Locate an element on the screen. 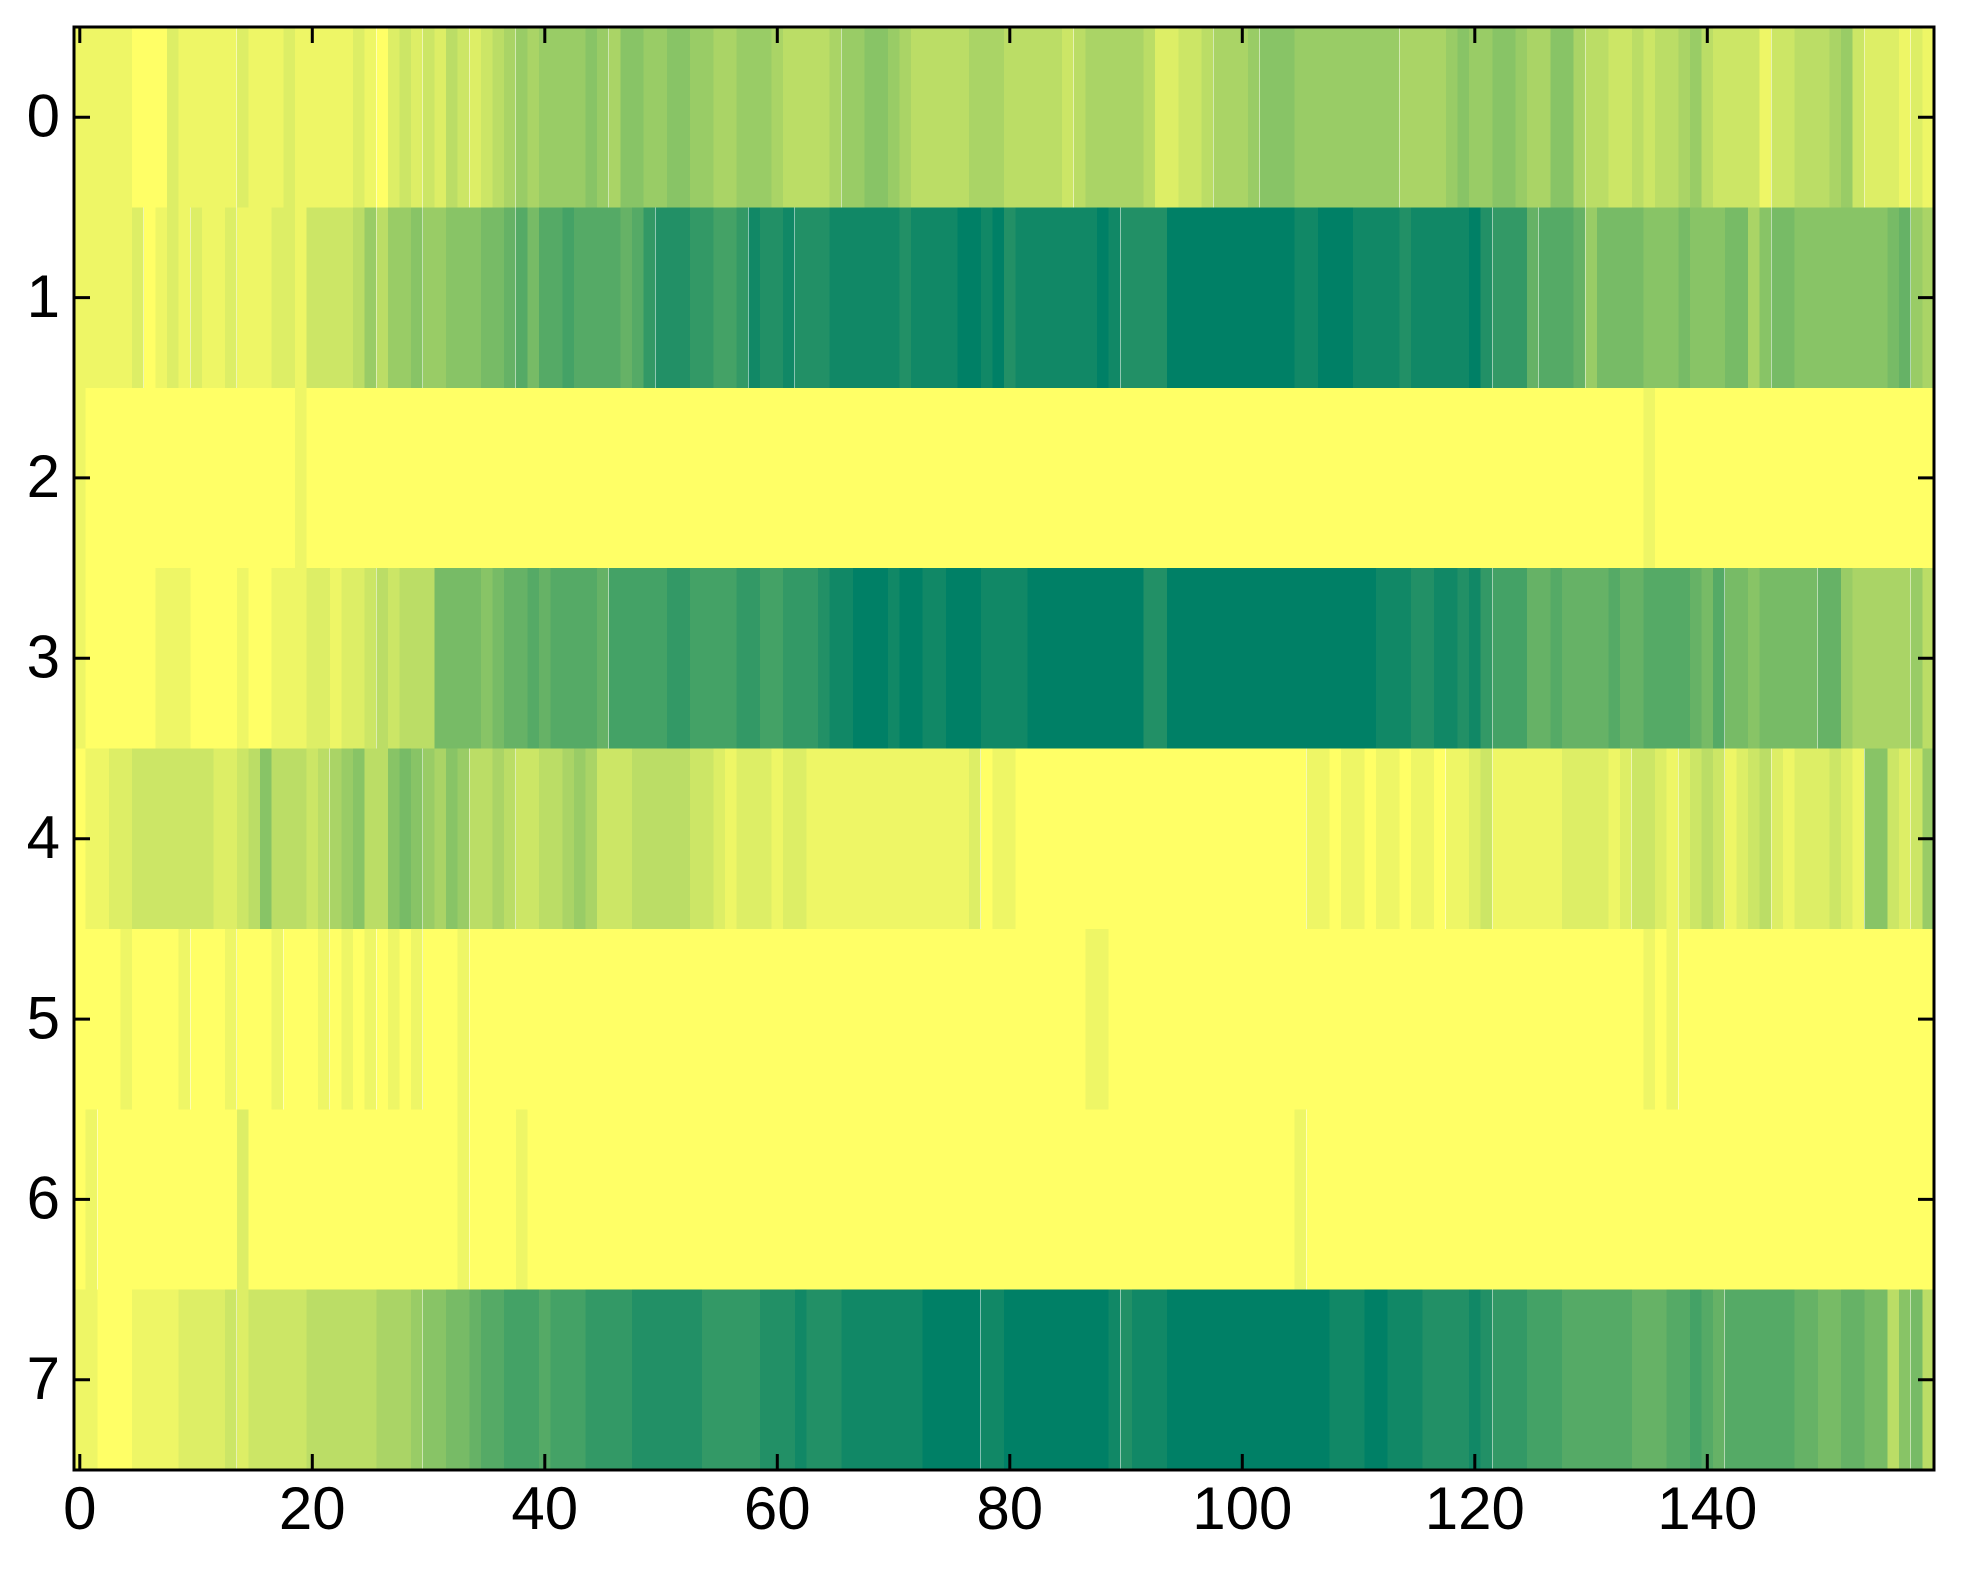 The image size is (1963, 1569). svg-text: 80 is located at coordinates (1009, 1508).